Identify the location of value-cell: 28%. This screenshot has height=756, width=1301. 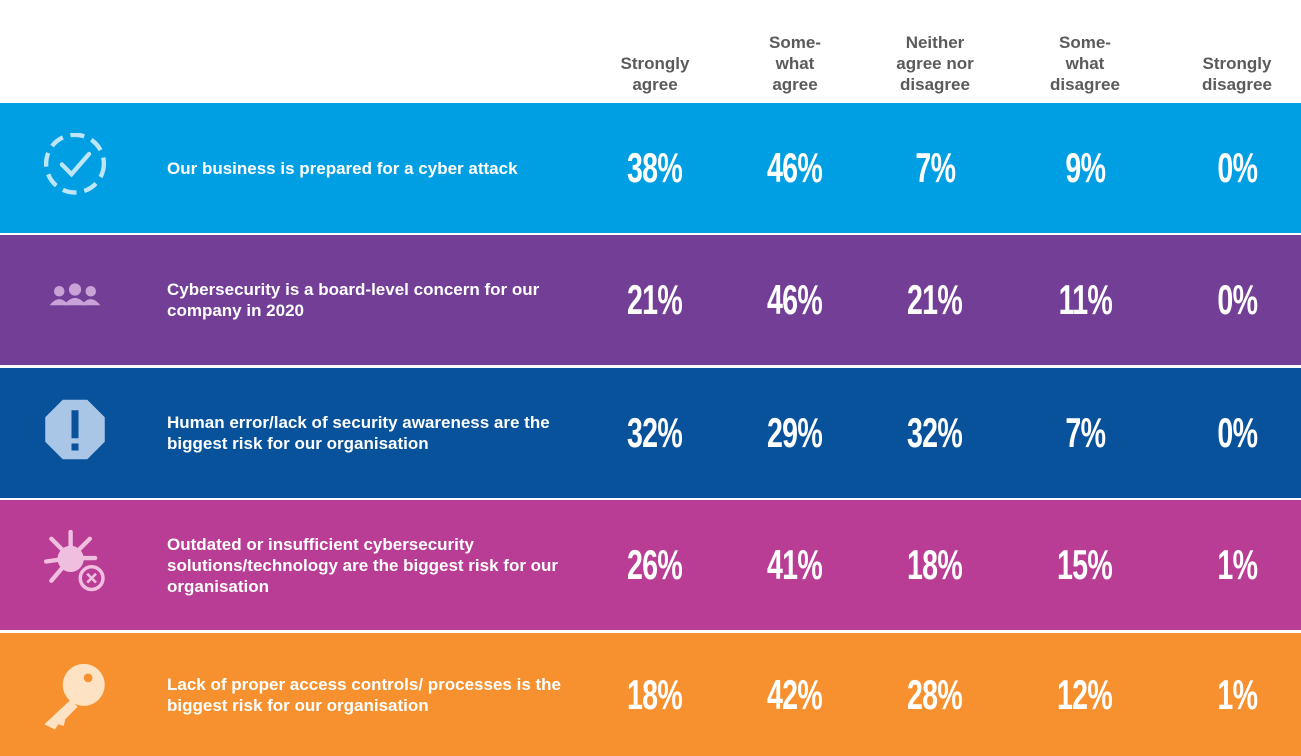
(935, 694).